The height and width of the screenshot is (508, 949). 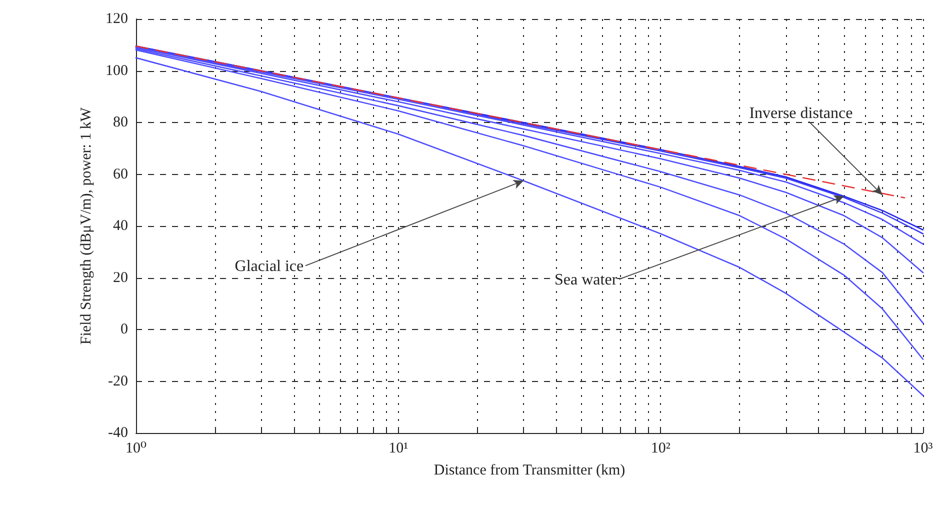 I want to click on y-tick-label: -40, so click(x=118, y=433).